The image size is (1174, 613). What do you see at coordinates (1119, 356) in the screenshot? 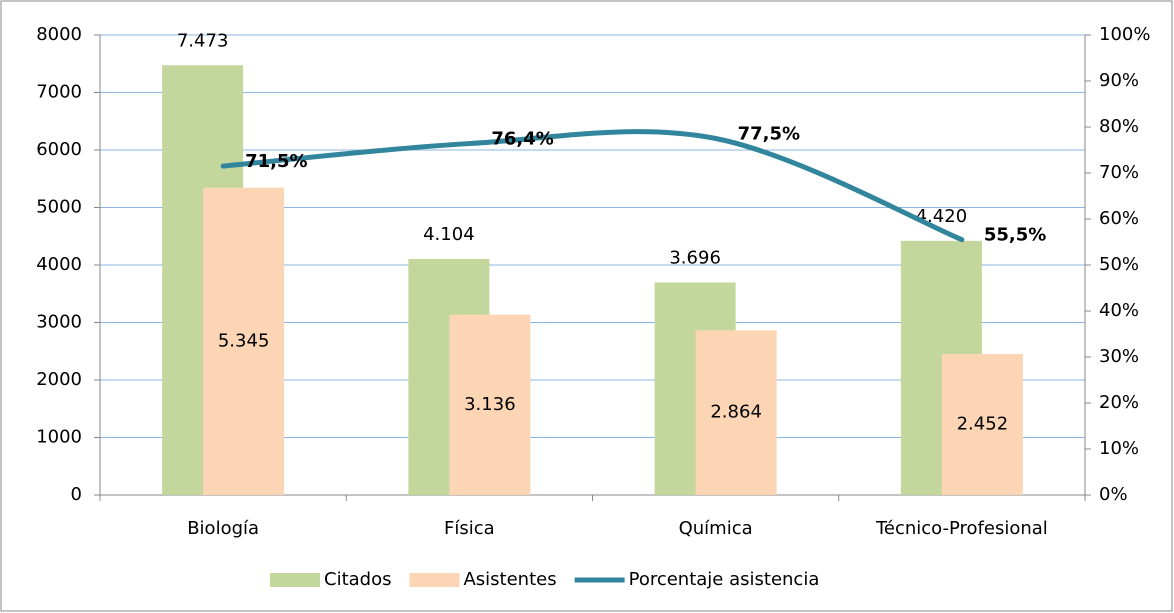
I see `y2-tick-label: 30%` at bounding box center [1119, 356].